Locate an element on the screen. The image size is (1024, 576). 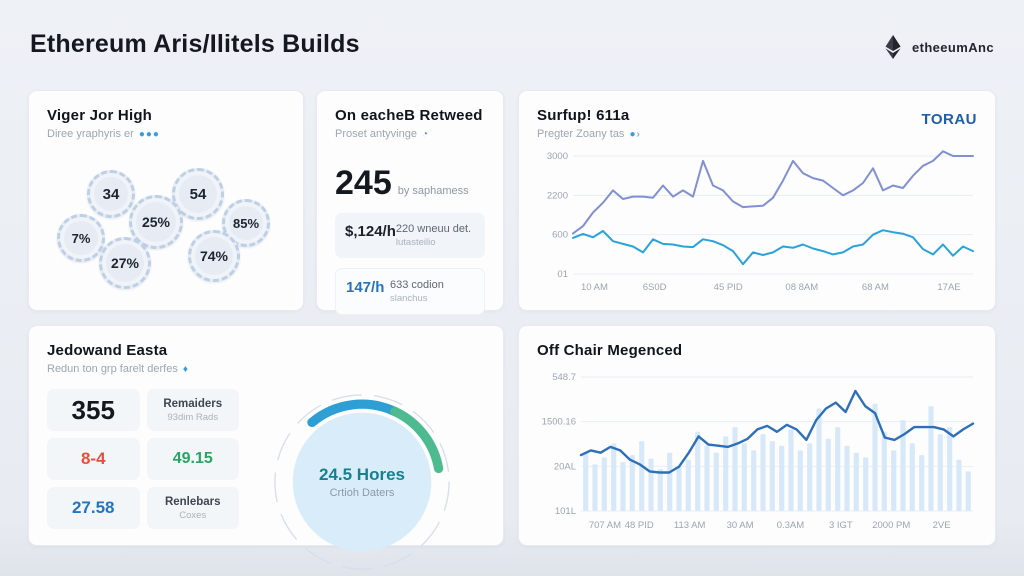
stat-value: 8-4 is located at coordinates (93, 458).